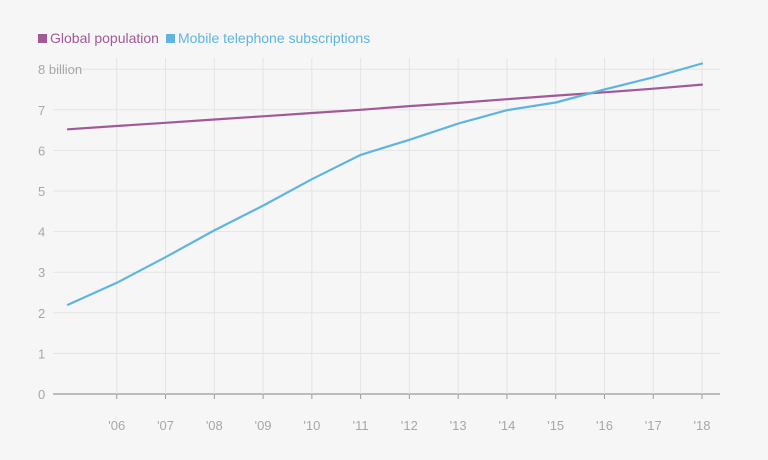 This screenshot has width=768, height=460. I want to click on x-tick-label: '16, so click(604, 425).